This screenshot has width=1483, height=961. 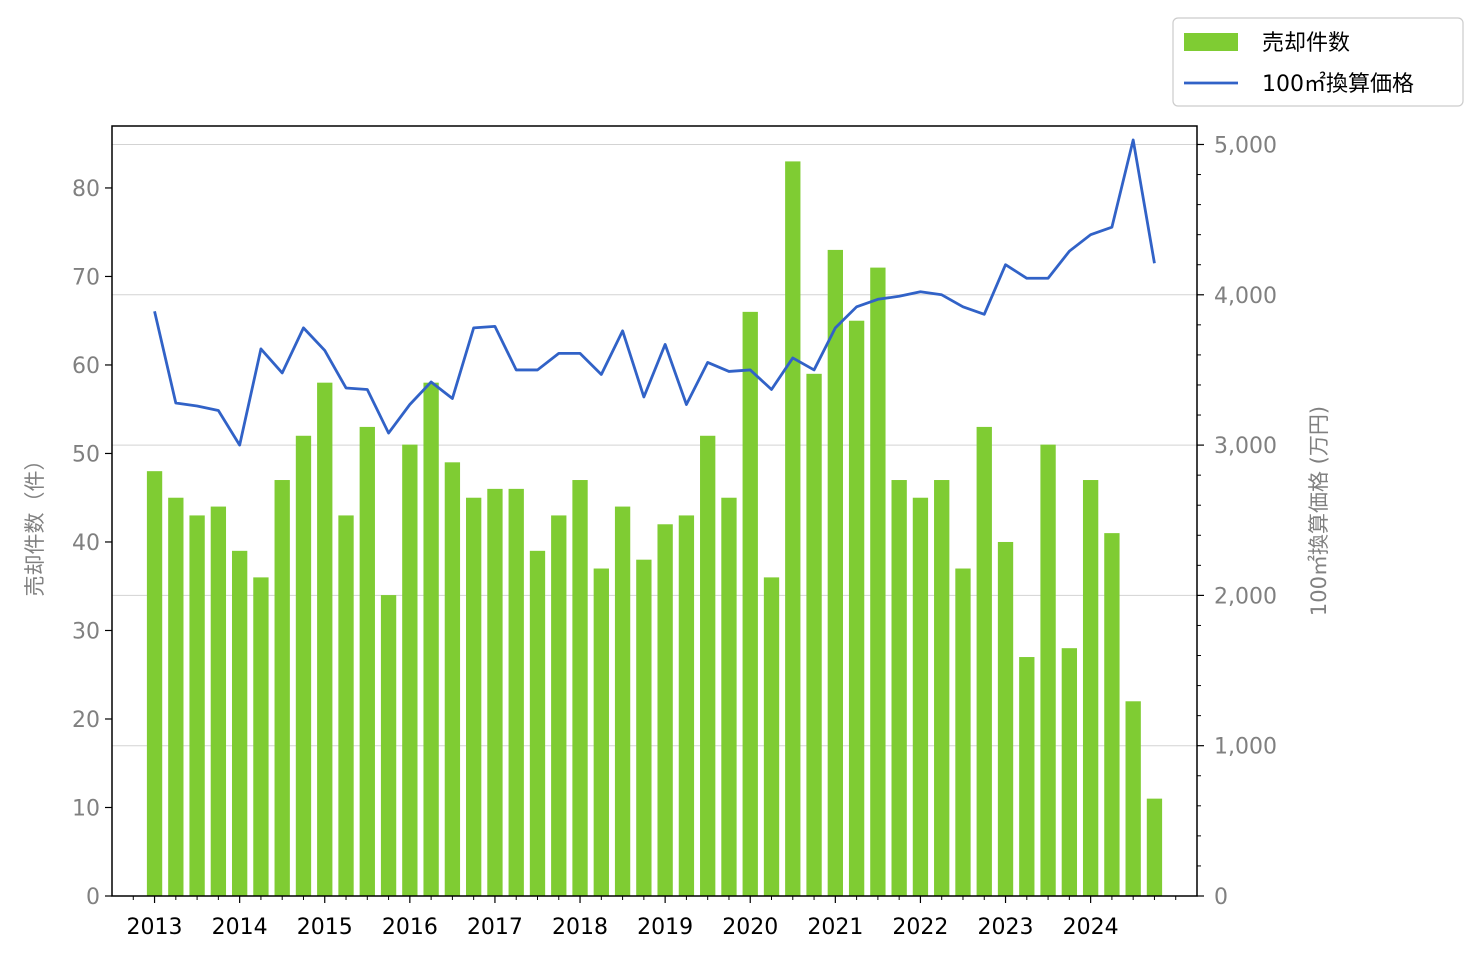 I want to click on left-tick-label-2: 20, so click(x=86, y=720).